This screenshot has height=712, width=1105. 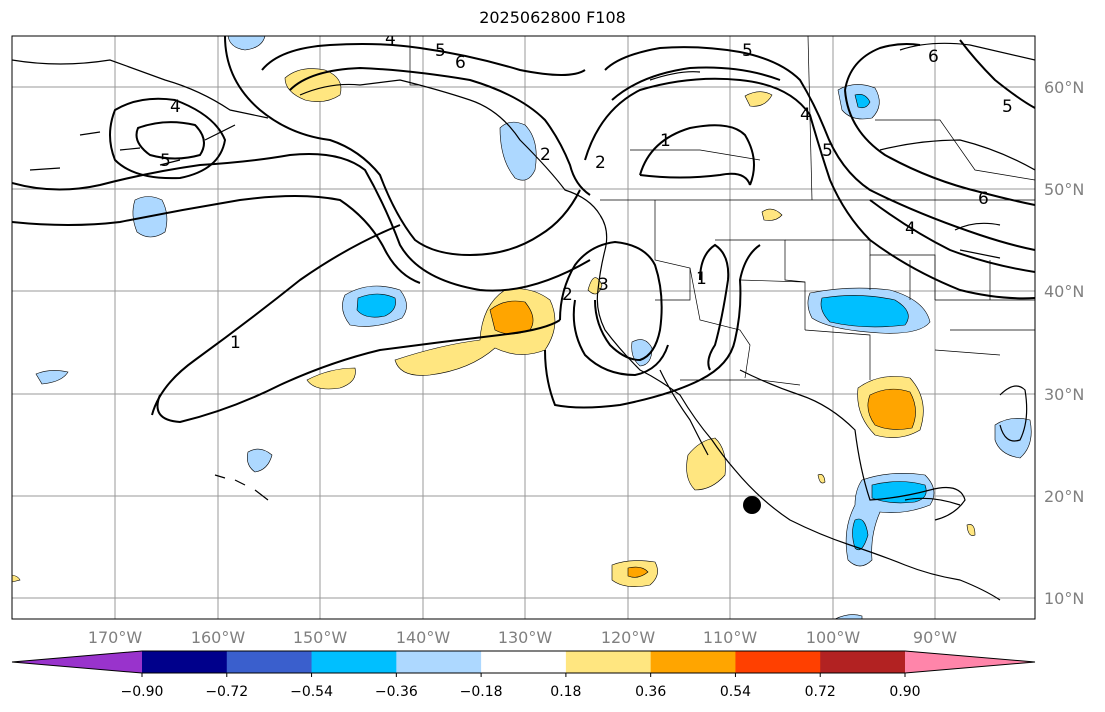 What do you see at coordinates (730, 637) in the screenshot?
I see `lon-label: 110°W` at bounding box center [730, 637].